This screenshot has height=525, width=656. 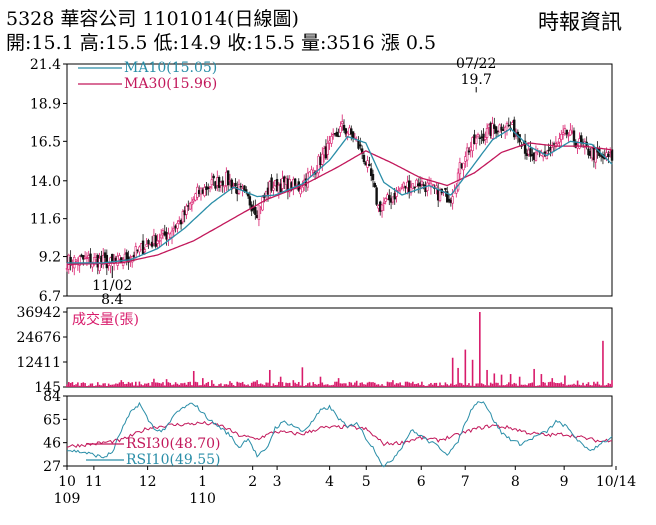 I want to click on x-tick-label: 7, so click(x=465, y=482).